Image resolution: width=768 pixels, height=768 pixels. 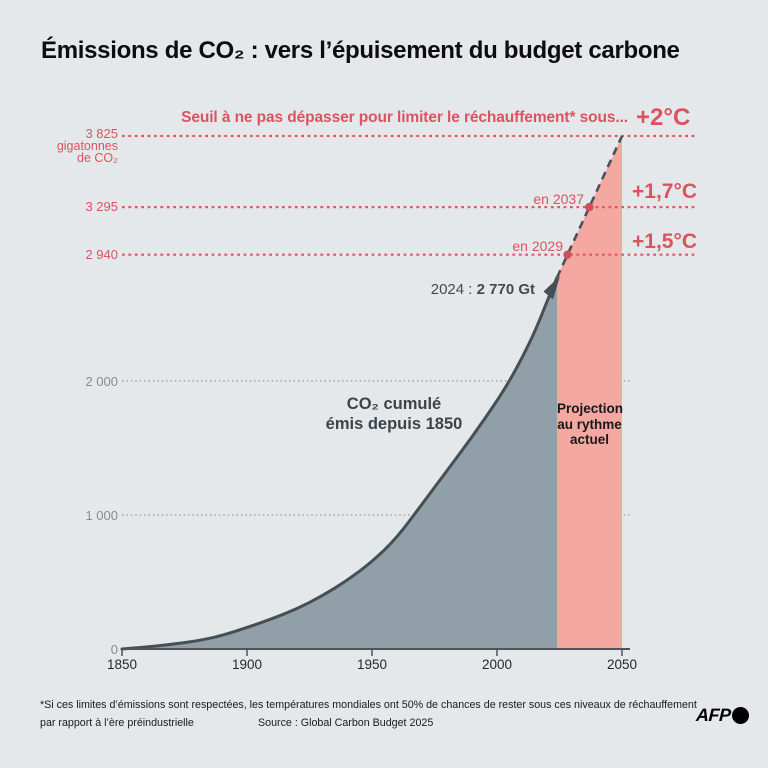 What do you see at coordinates (101, 206) in the screenshot?
I see `y-label-3295: 3 295` at bounding box center [101, 206].